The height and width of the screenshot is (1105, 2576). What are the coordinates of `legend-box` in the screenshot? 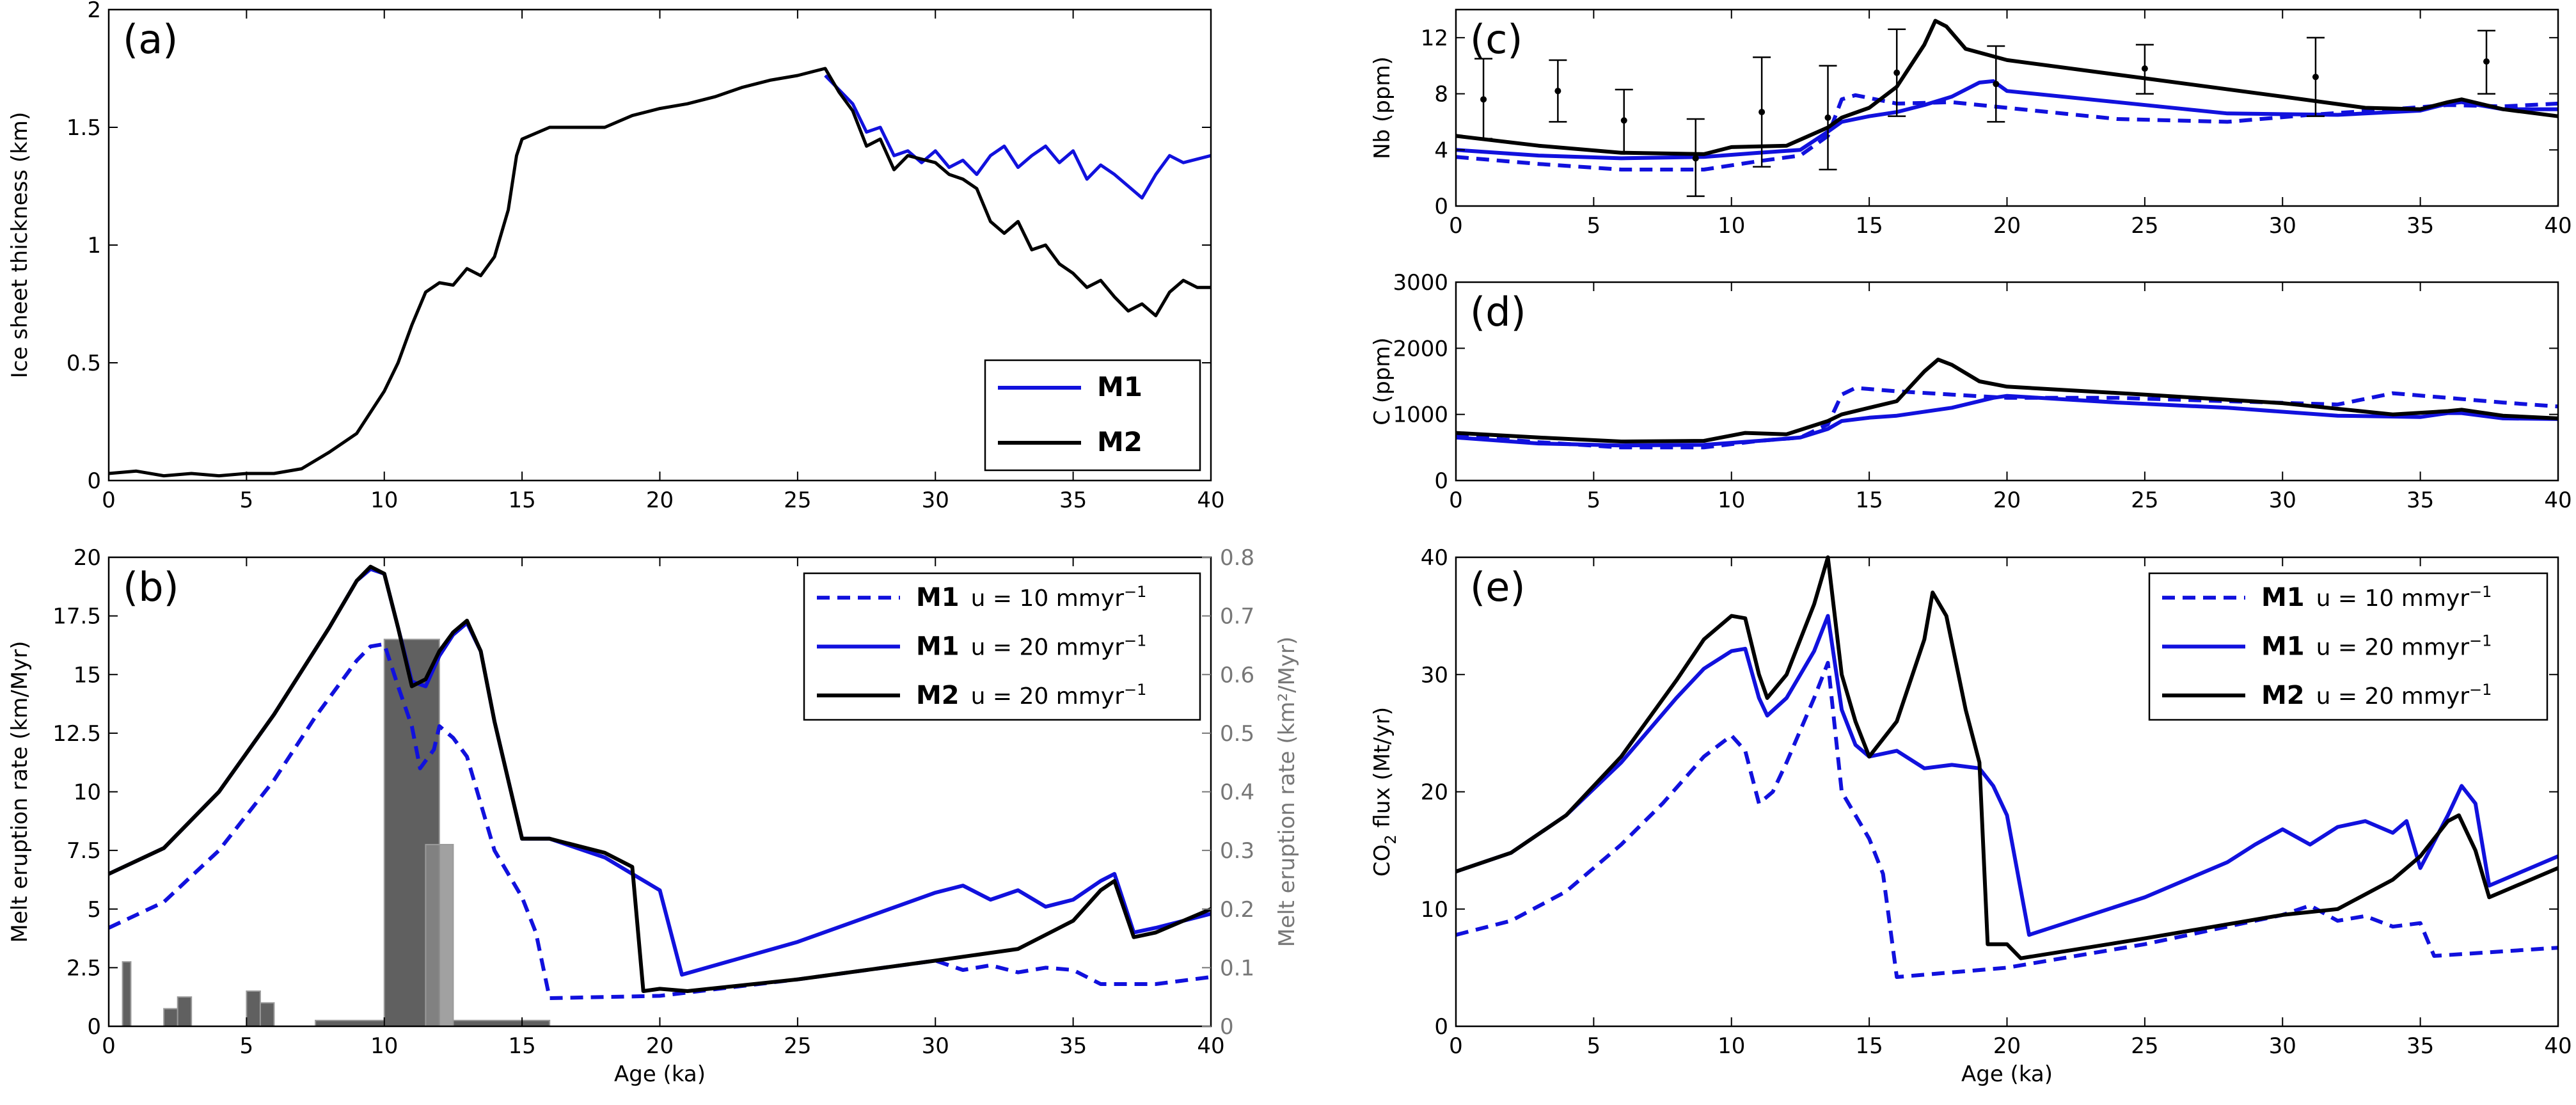 It's located at (1092, 415).